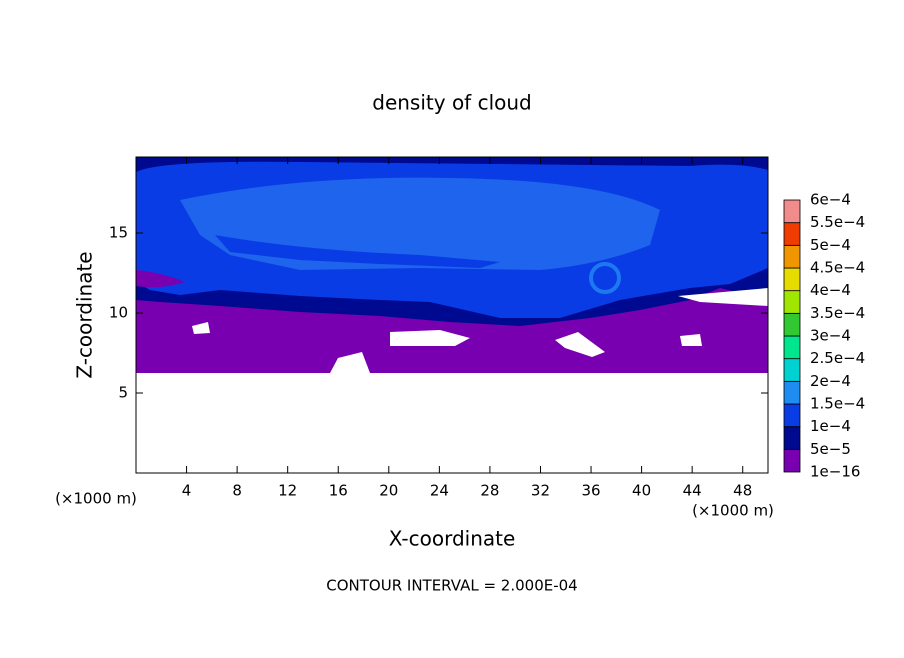 The height and width of the screenshot is (658, 904). I want to click on x-tick-label: 16, so click(338, 491).